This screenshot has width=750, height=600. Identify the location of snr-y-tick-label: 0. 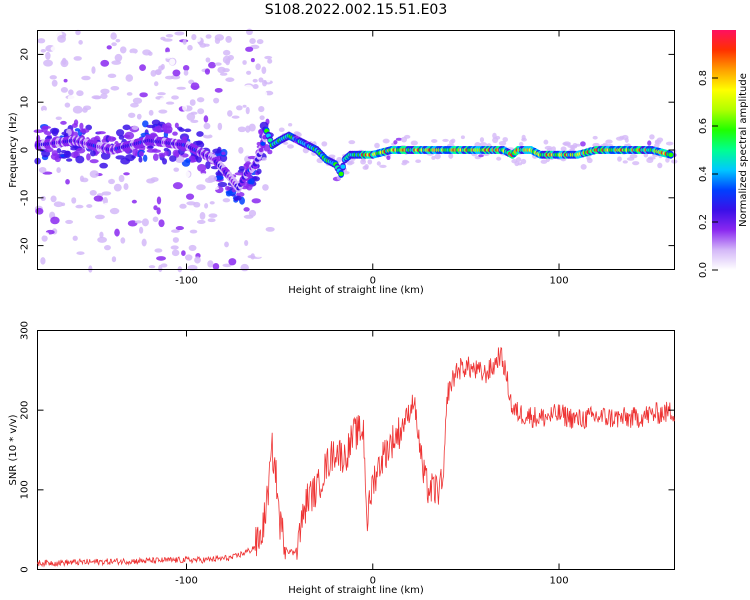
(25, 569).